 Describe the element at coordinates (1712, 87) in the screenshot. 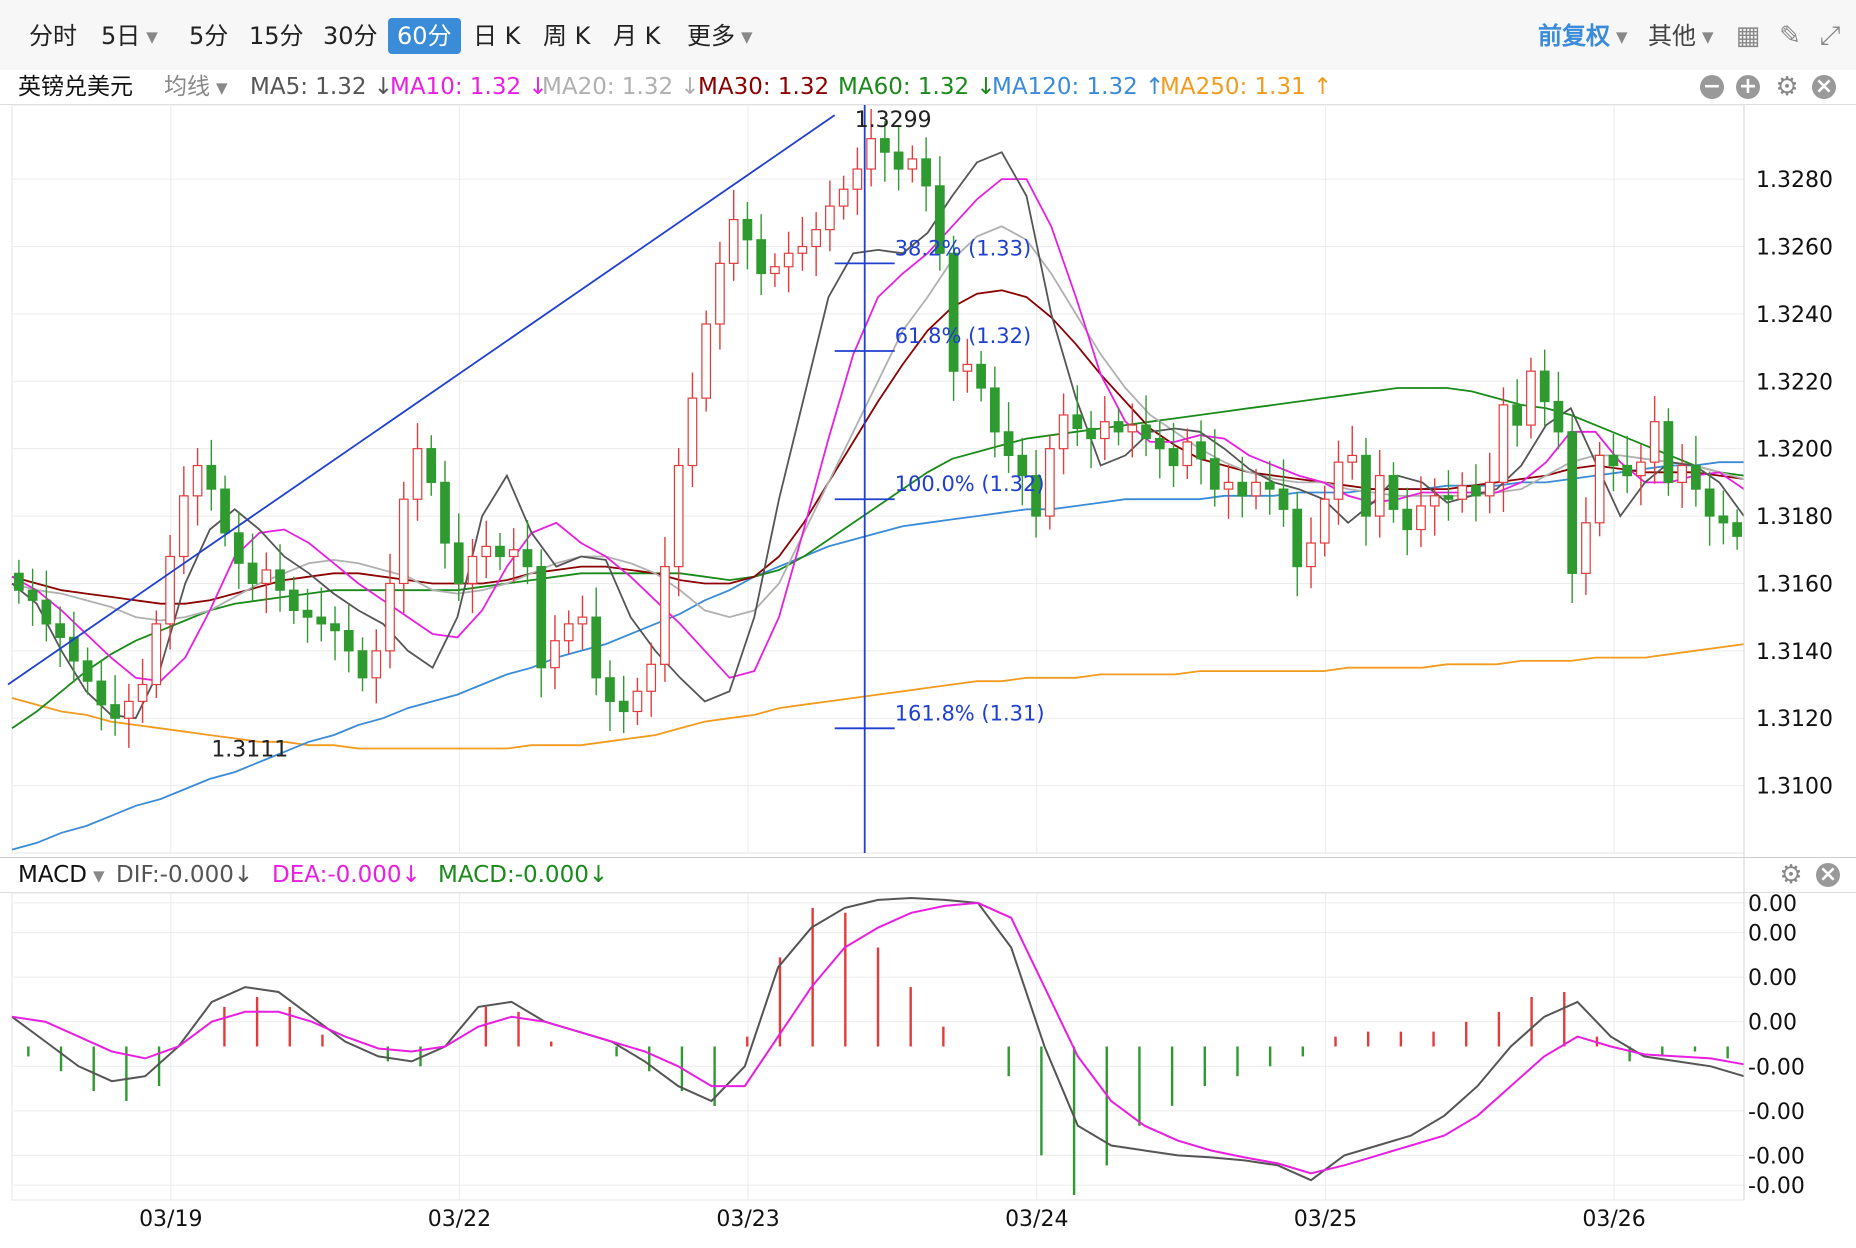

I see `minus-icon: −` at that location.